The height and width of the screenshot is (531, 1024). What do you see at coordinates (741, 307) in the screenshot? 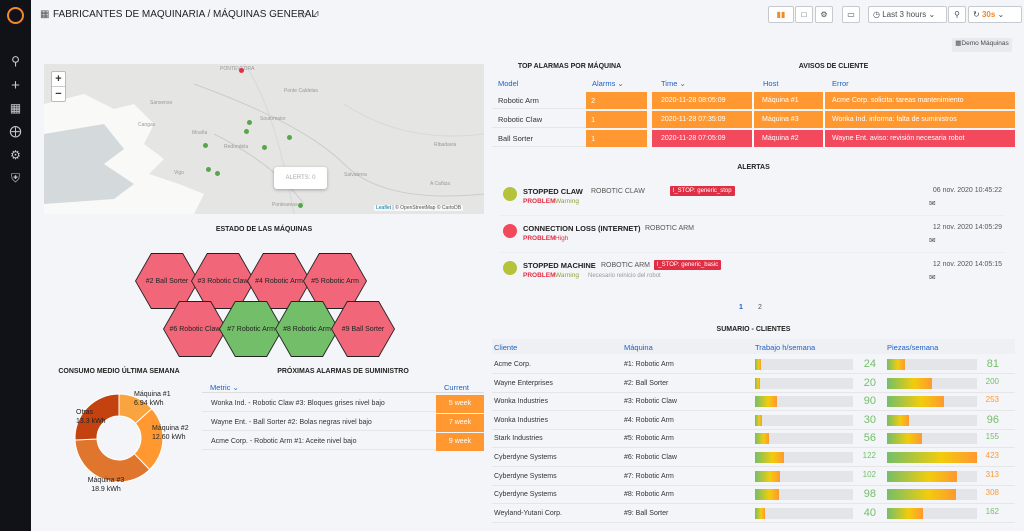
I see `pagination-page-1: 1` at bounding box center [741, 307].